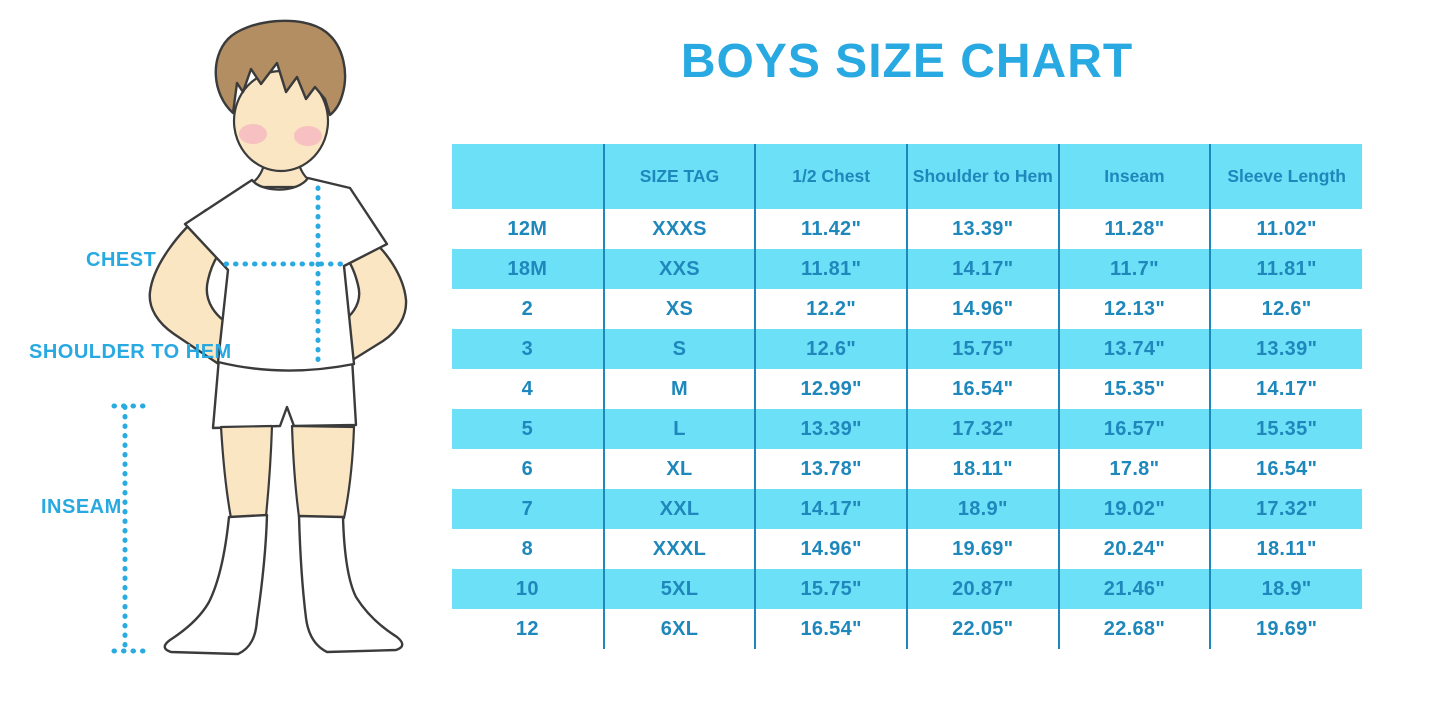  What do you see at coordinates (830, 176) in the screenshot?
I see `header-cell-half-chest: 1/2 Chest` at bounding box center [830, 176].